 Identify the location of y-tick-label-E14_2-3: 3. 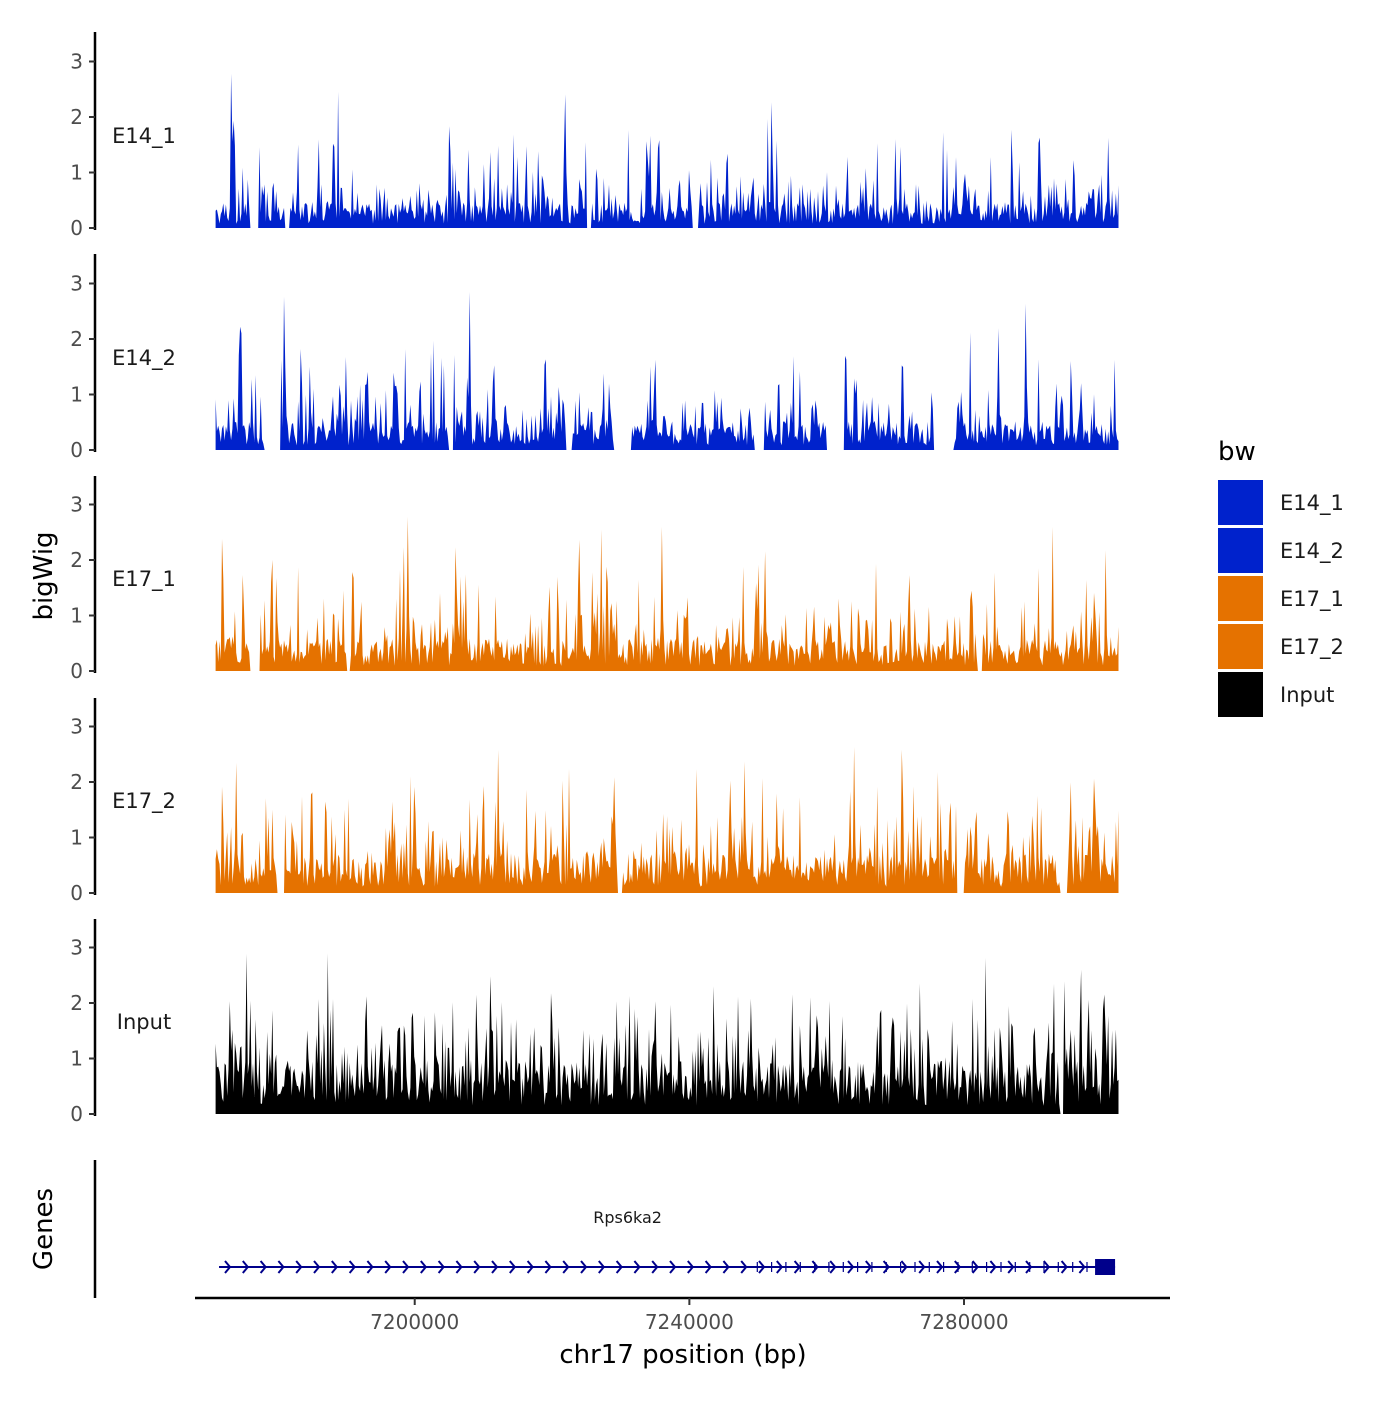
(76, 284).